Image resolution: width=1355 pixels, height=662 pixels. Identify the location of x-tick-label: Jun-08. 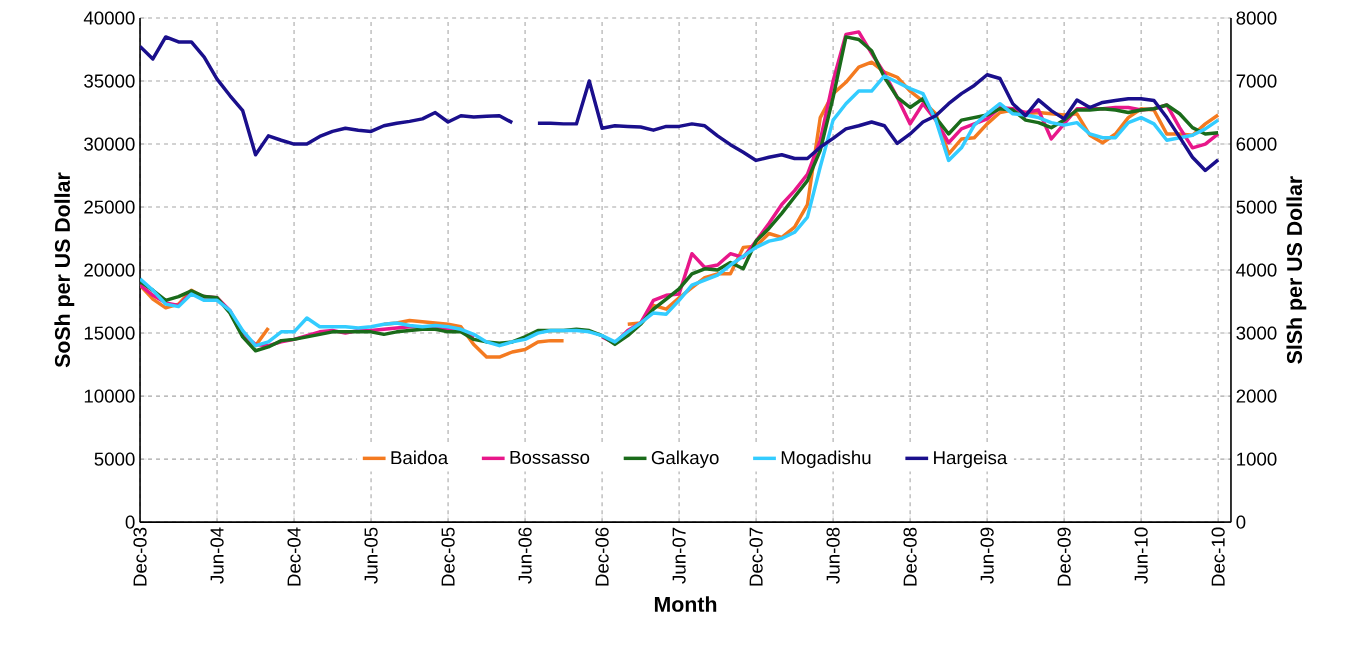
(833, 555).